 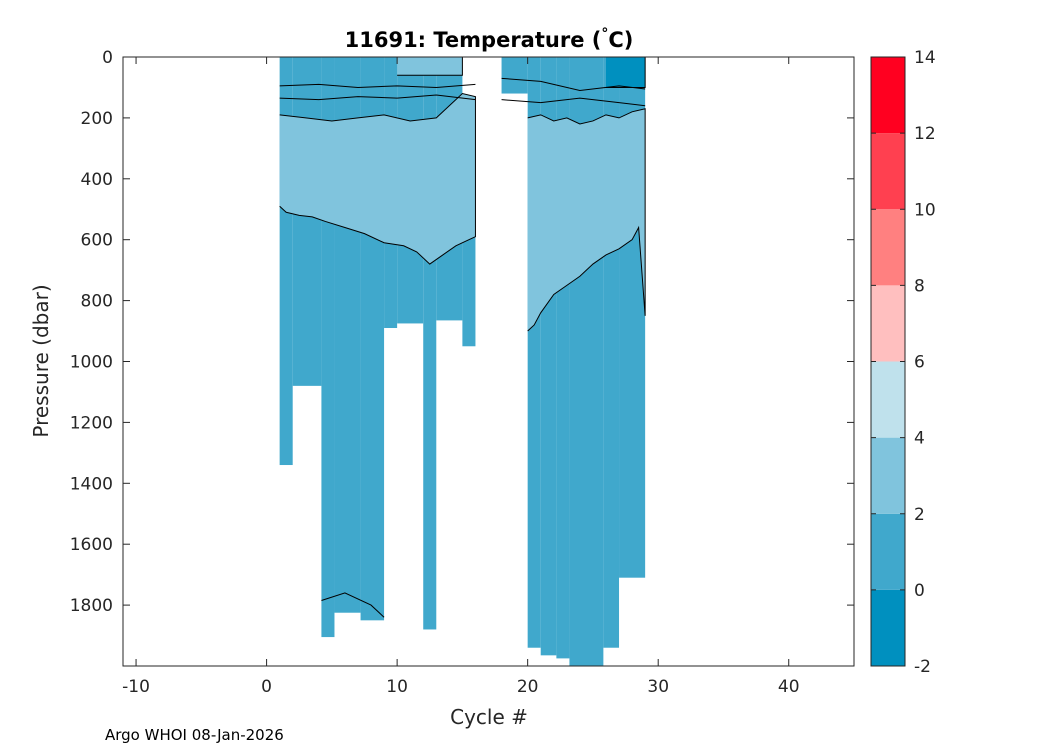 What do you see at coordinates (194, 735) in the screenshot?
I see `credit-text: Argo WHOI 08-Jan-2026` at bounding box center [194, 735].